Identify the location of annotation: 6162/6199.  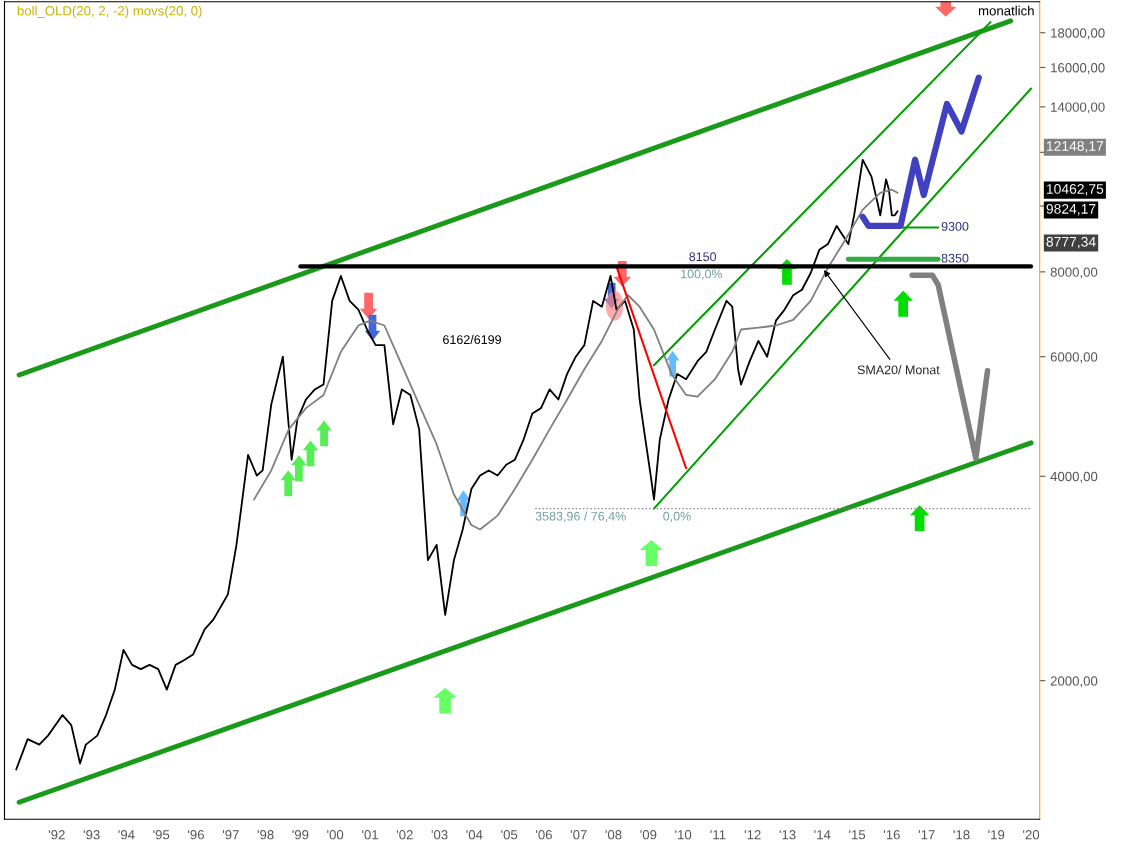
(472, 339).